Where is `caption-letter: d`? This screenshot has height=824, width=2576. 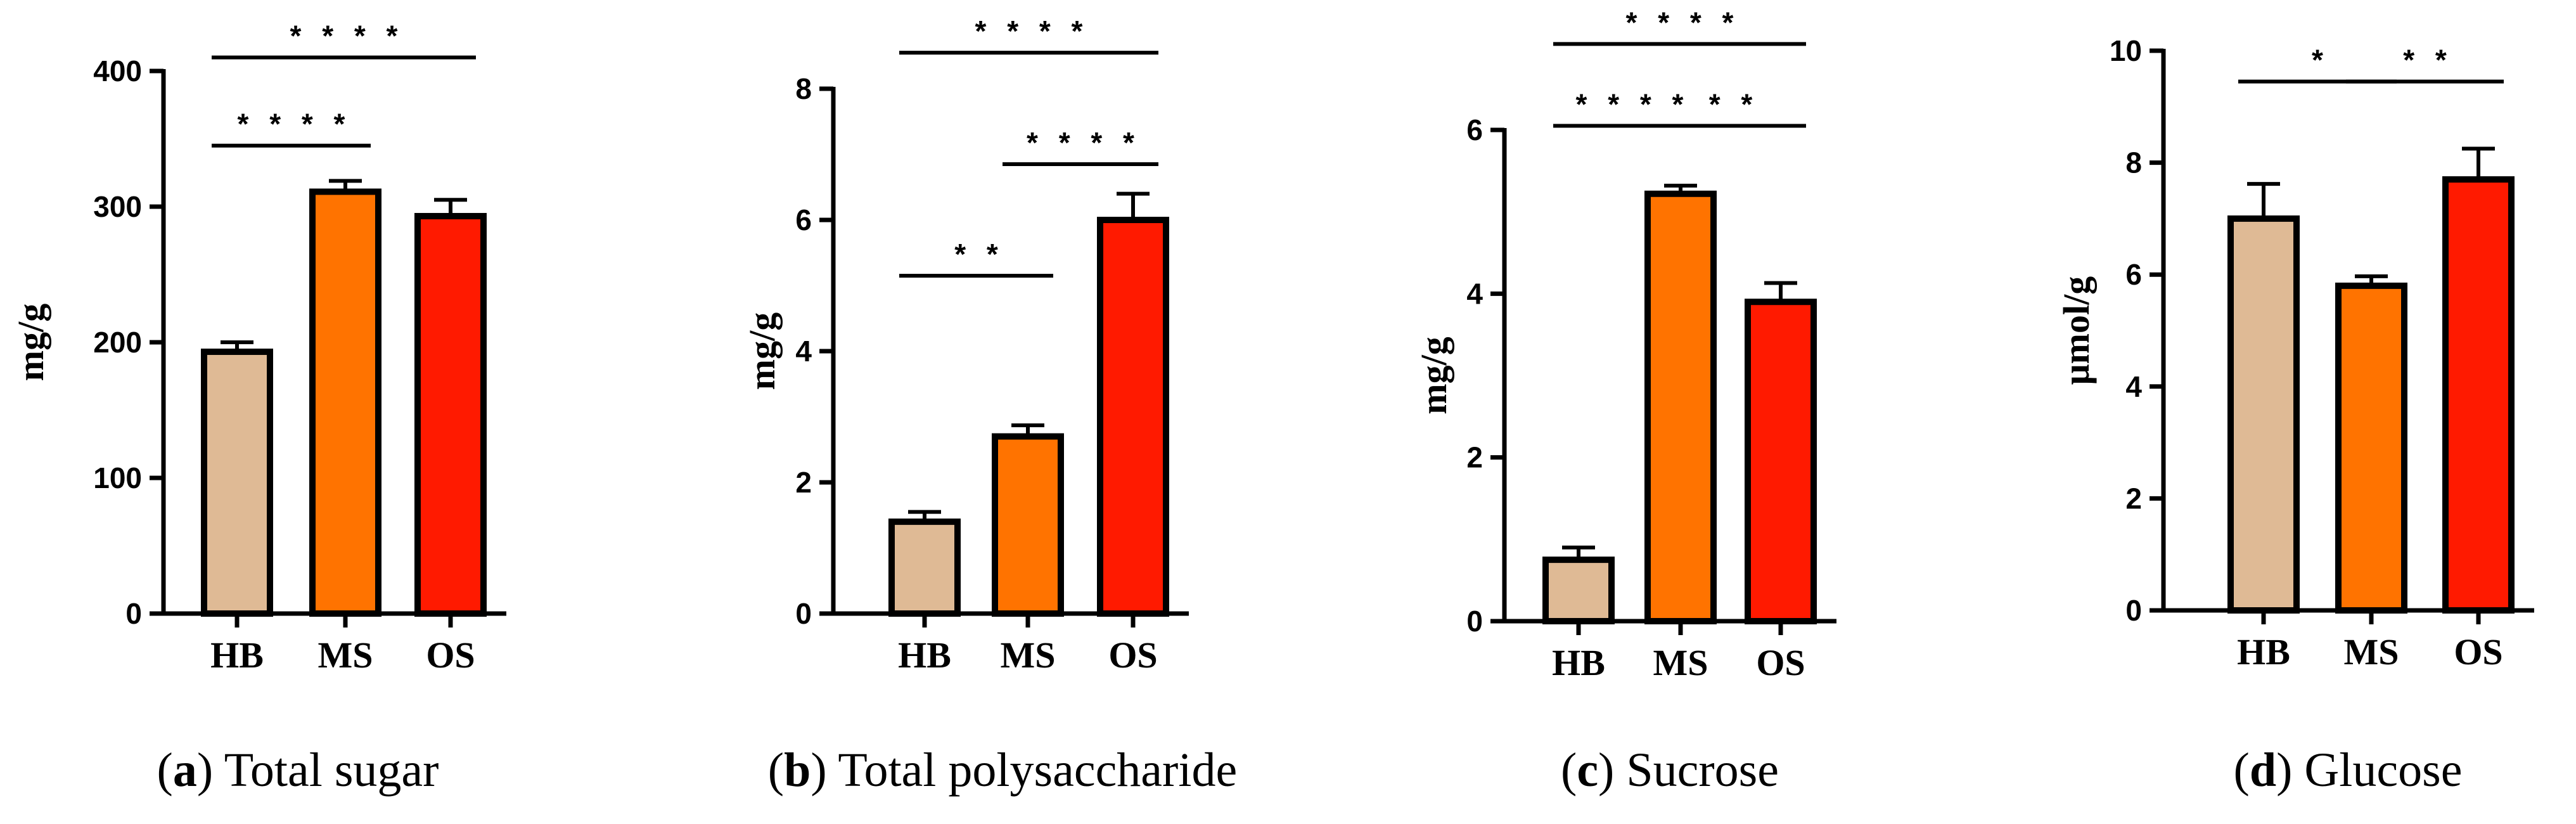 caption-letter: d is located at coordinates (2263, 770).